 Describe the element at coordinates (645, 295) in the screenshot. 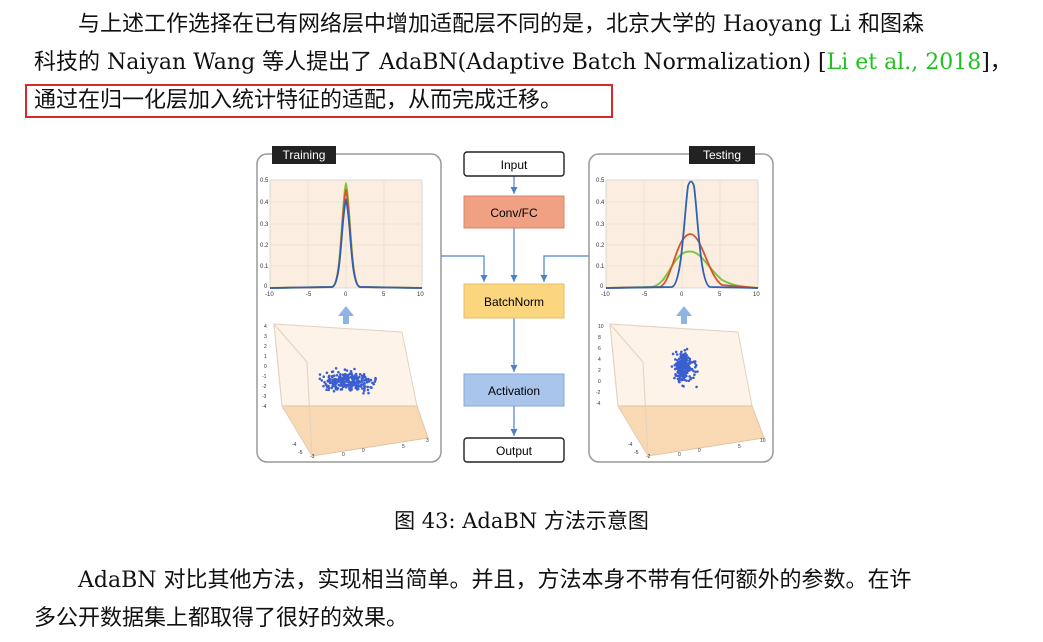

I see `right-xtick: -5` at that location.